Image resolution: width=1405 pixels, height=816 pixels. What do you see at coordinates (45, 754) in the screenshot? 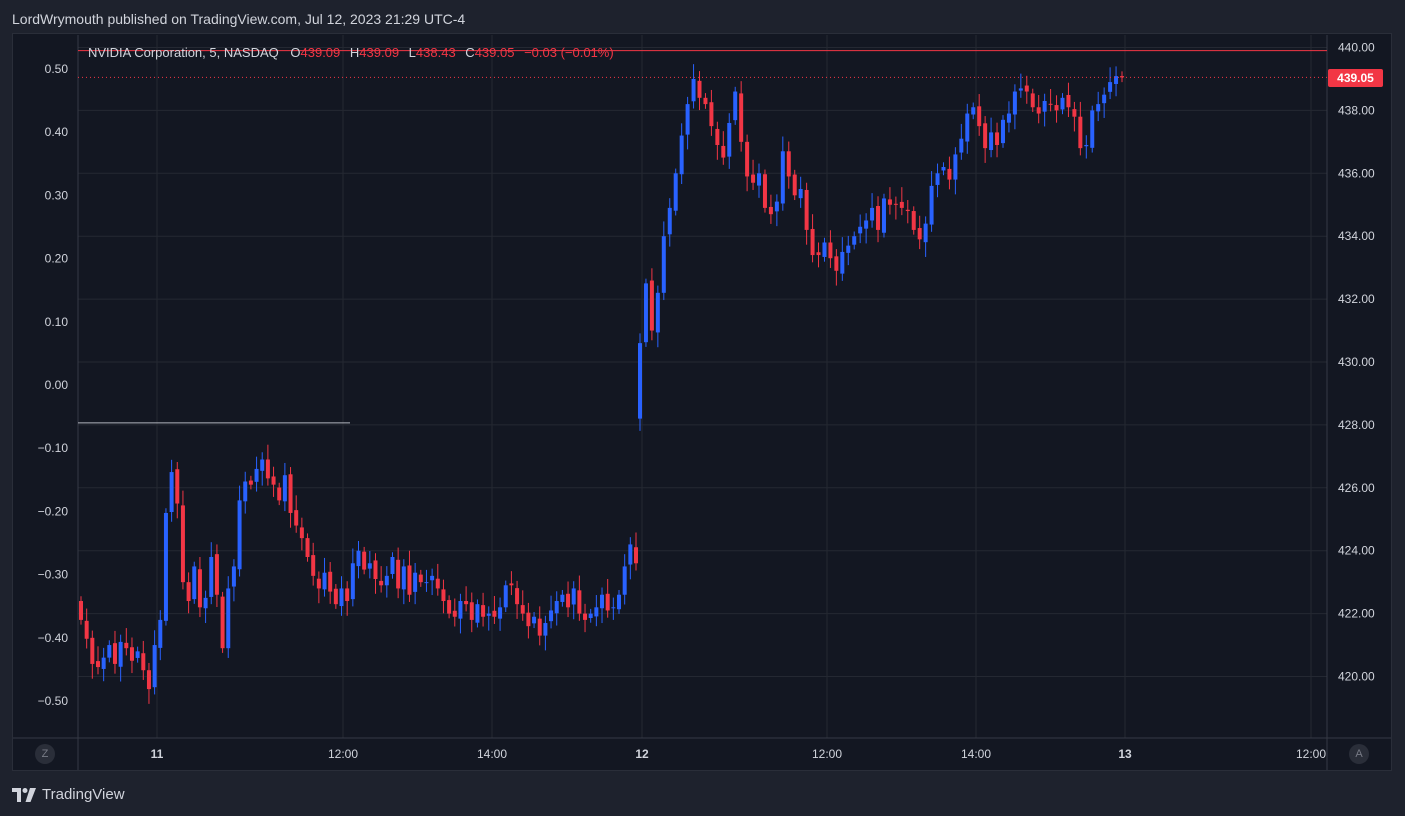
I see `left-scale-button: Z` at bounding box center [45, 754].